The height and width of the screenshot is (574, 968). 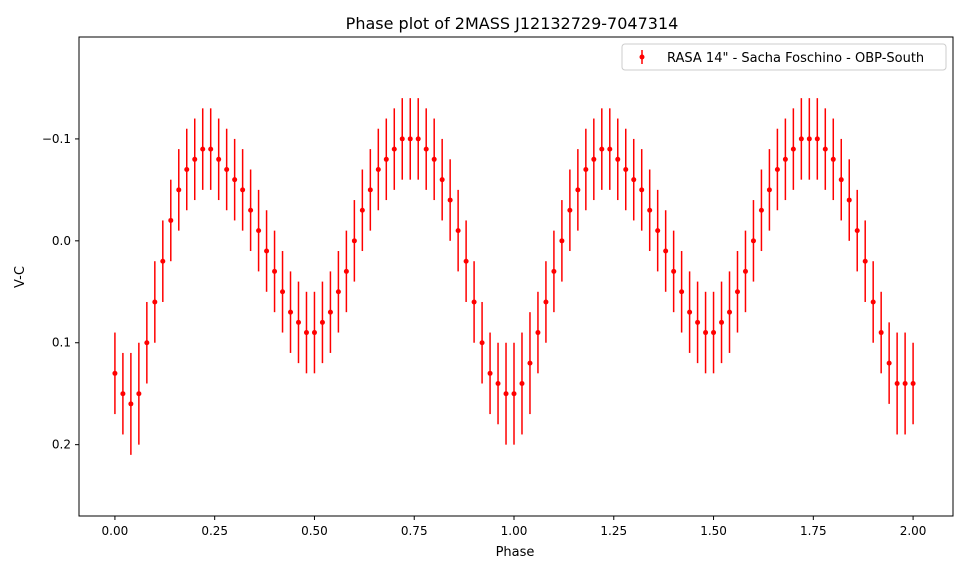 What do you see at coordinates (214, 531) in the screenshot?
I see `x-tick-label: 0.25` at bounding box center [214, 531].